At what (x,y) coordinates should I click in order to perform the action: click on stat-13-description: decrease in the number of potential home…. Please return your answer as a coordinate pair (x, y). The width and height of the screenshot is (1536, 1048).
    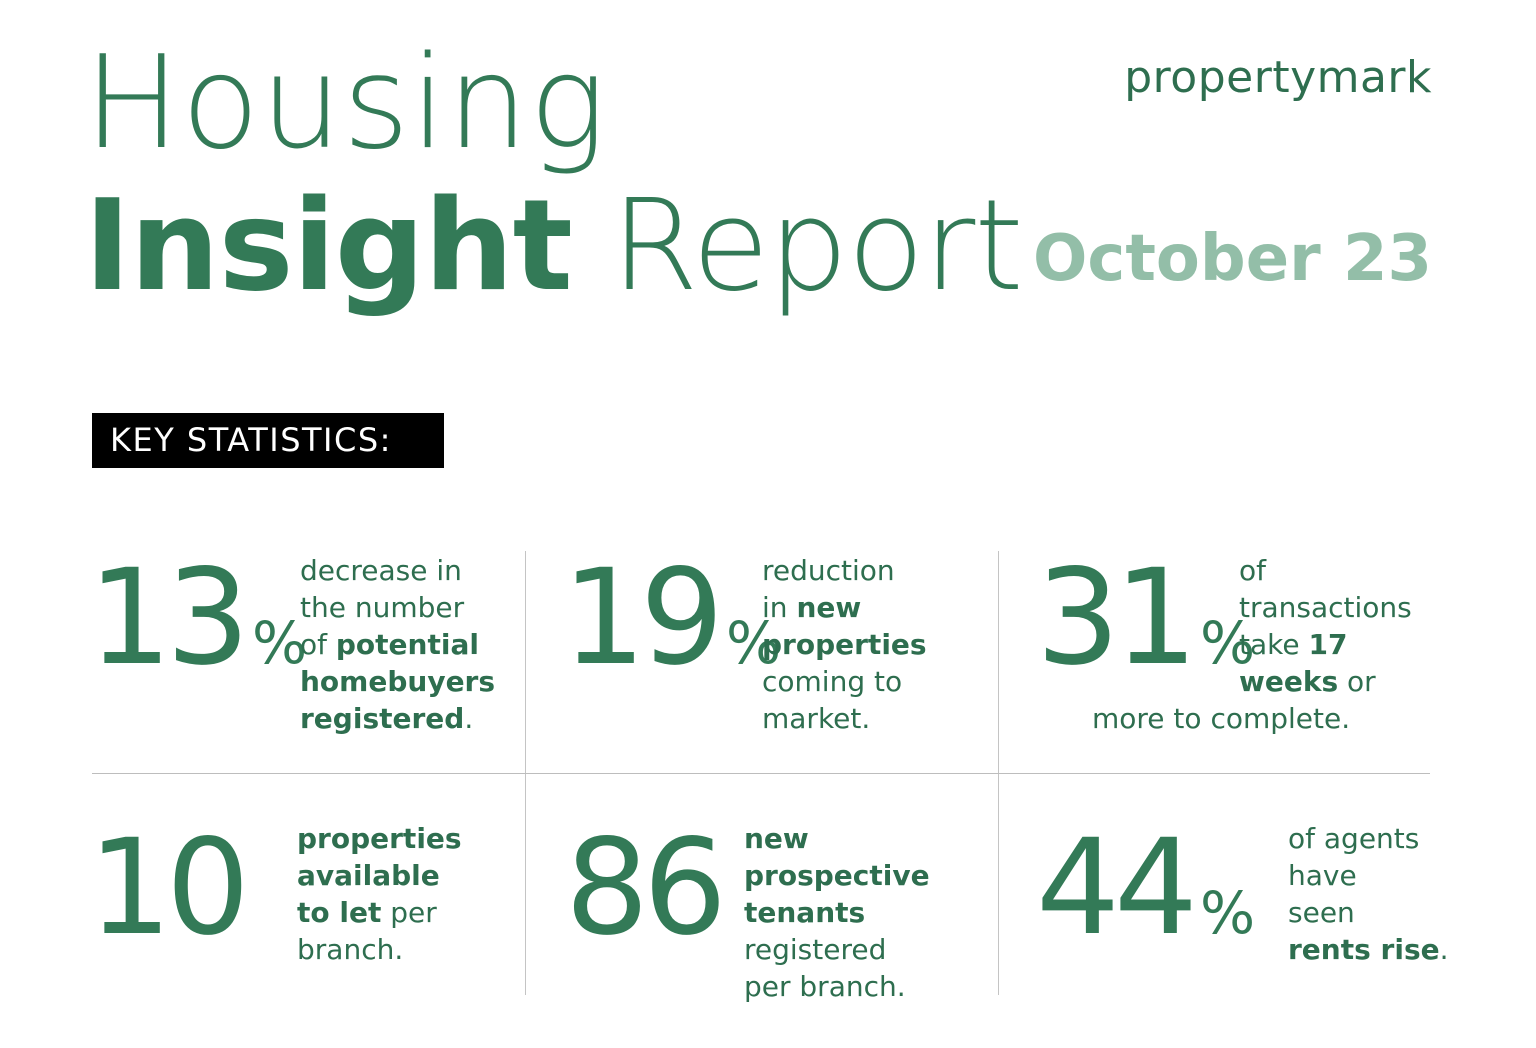
    Looking at the image, I should click on (398, 644).